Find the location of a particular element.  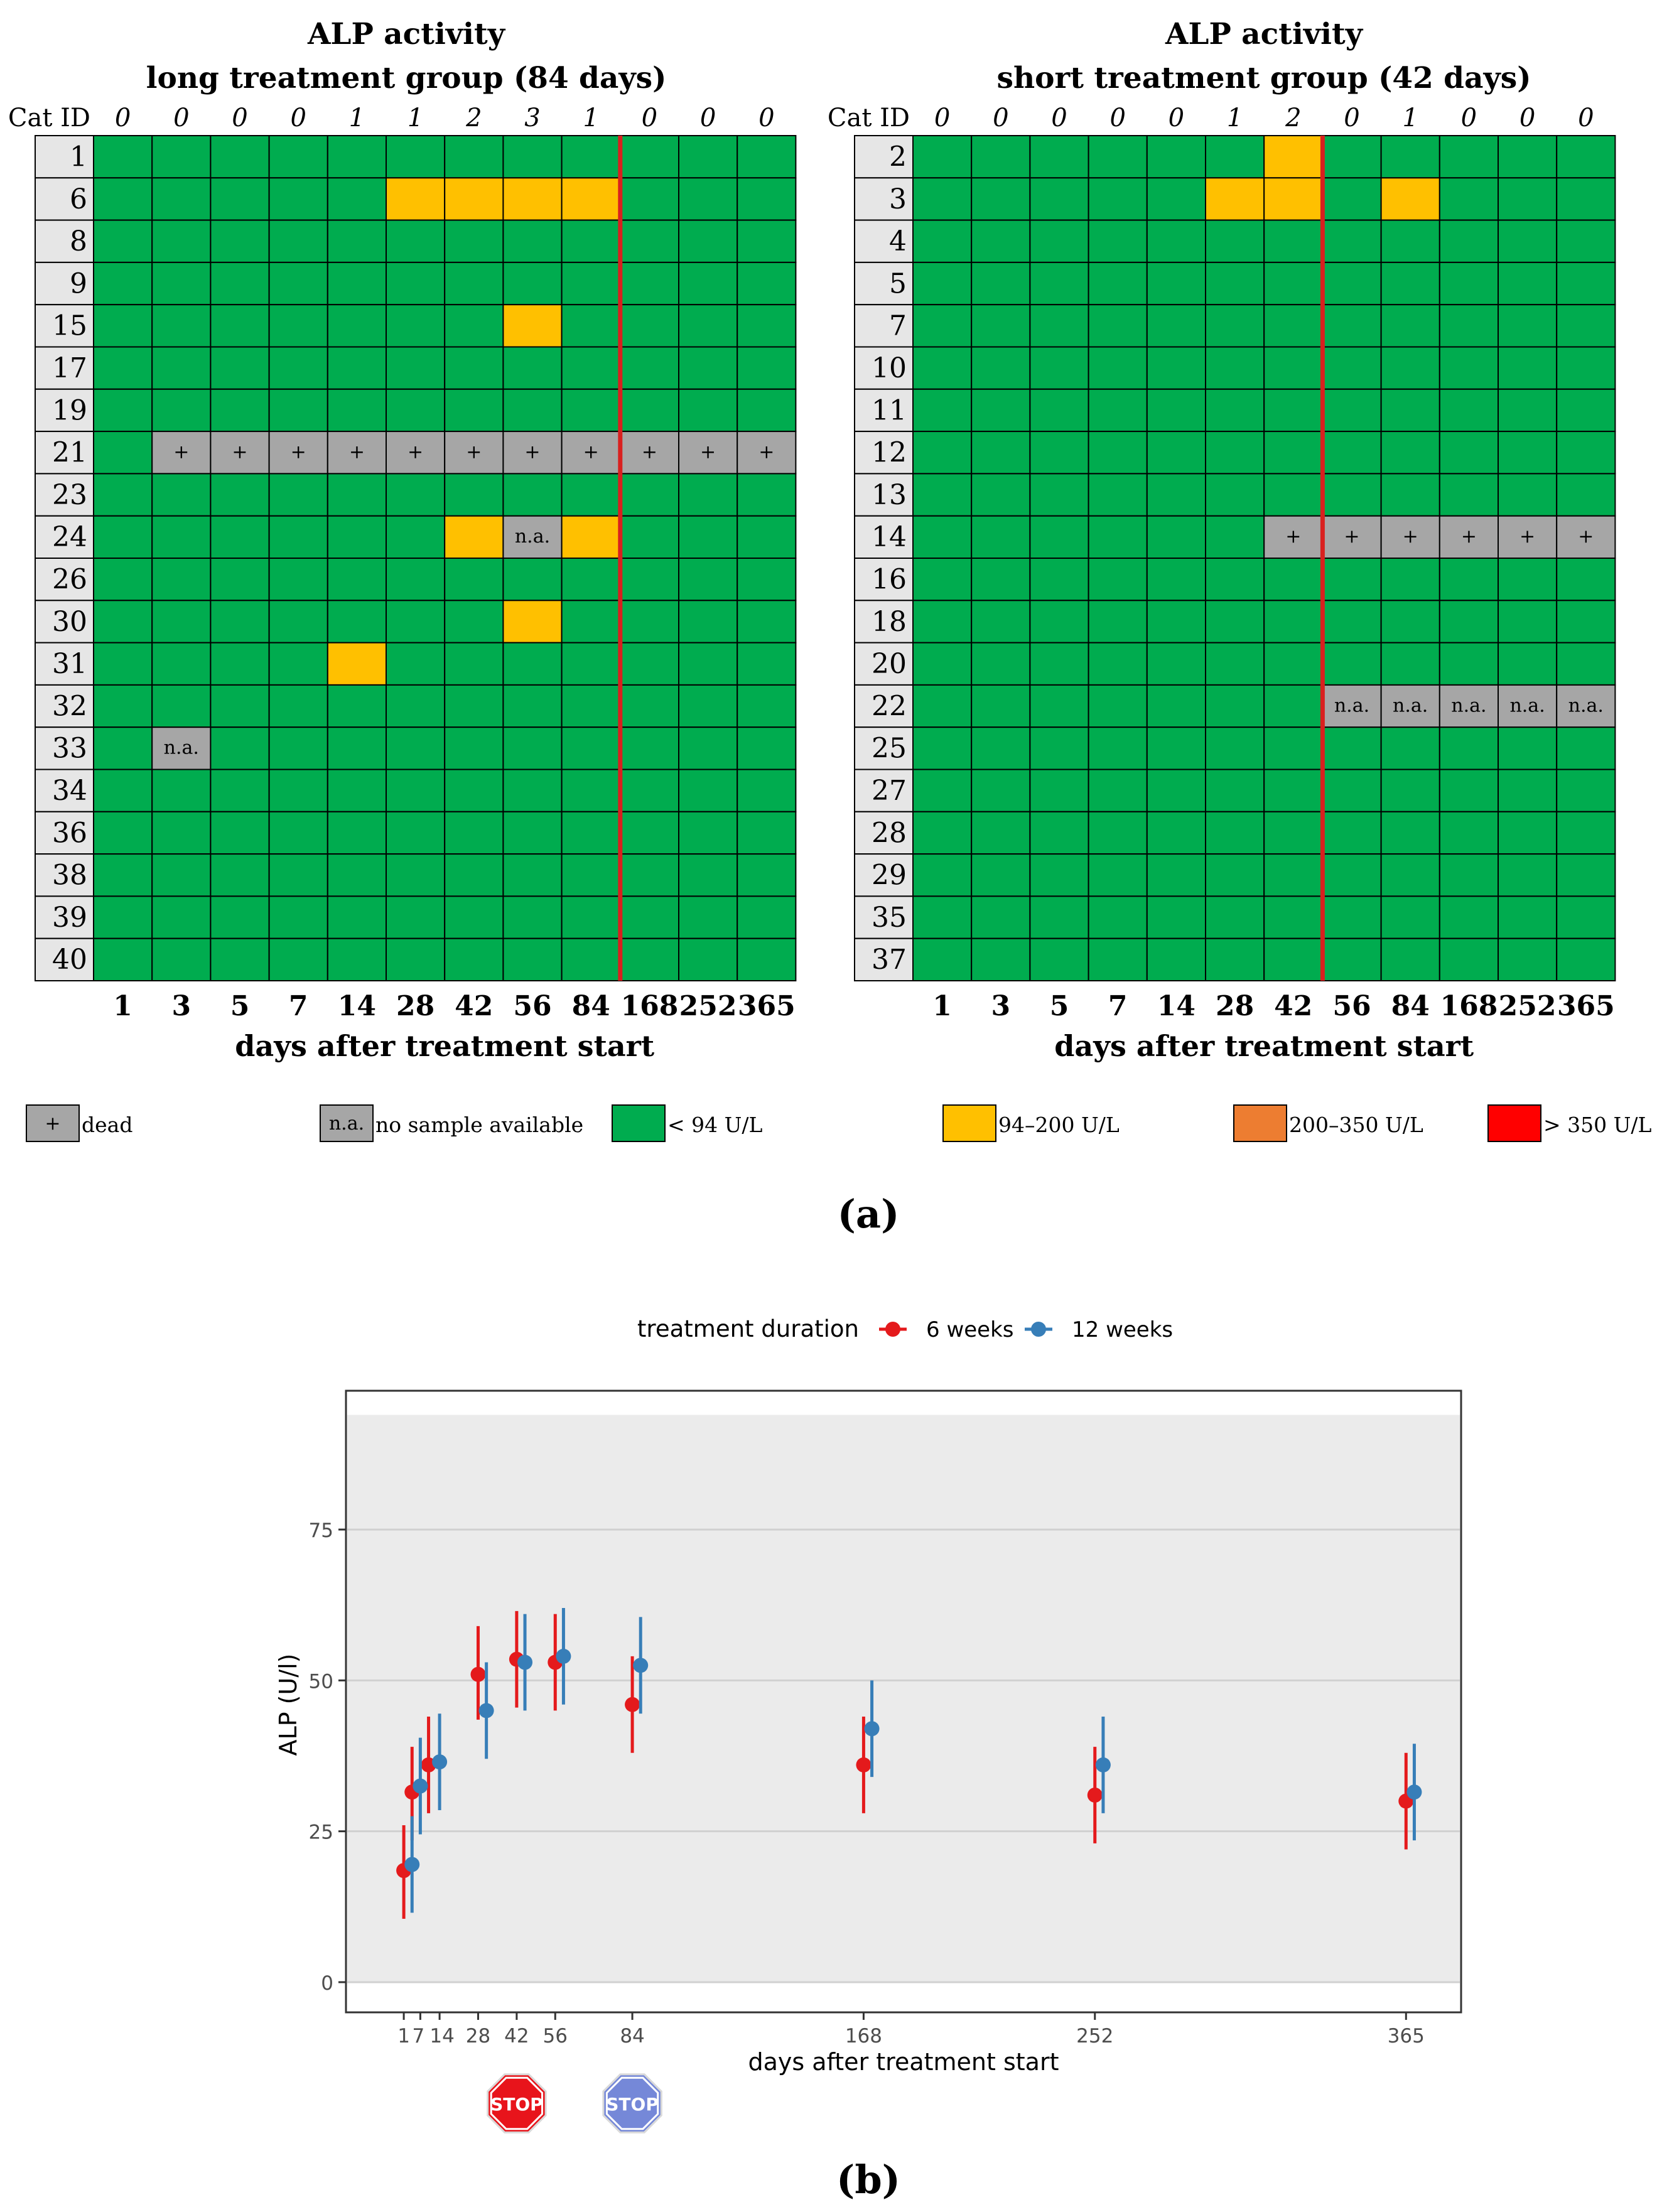

long-cat-id: 17 is located at coordinates (69, 368).